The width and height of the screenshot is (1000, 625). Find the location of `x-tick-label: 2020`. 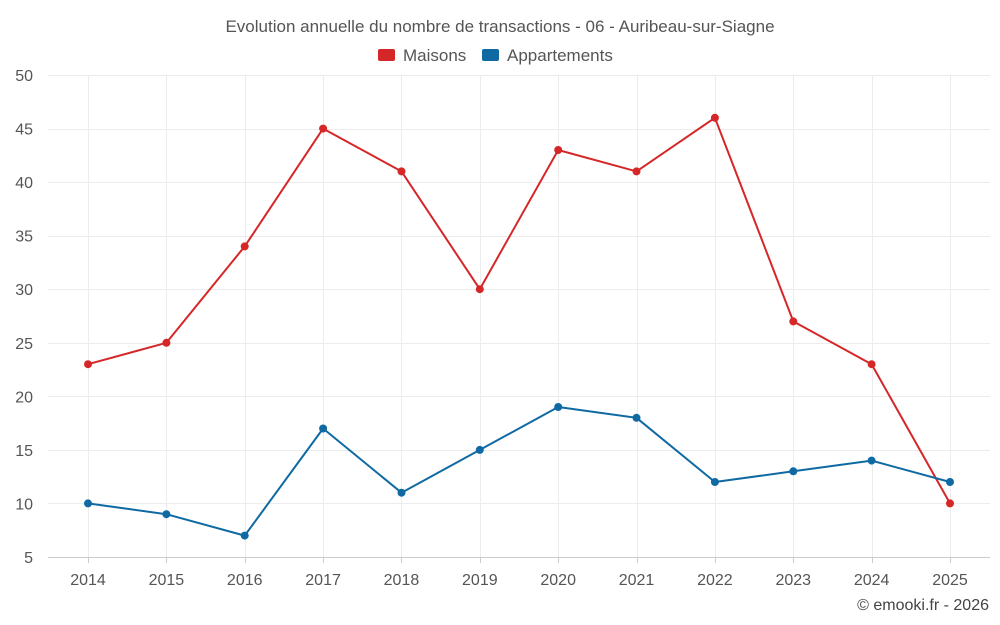

x-tick-label: 2020 is located at coordinates (558, 580).